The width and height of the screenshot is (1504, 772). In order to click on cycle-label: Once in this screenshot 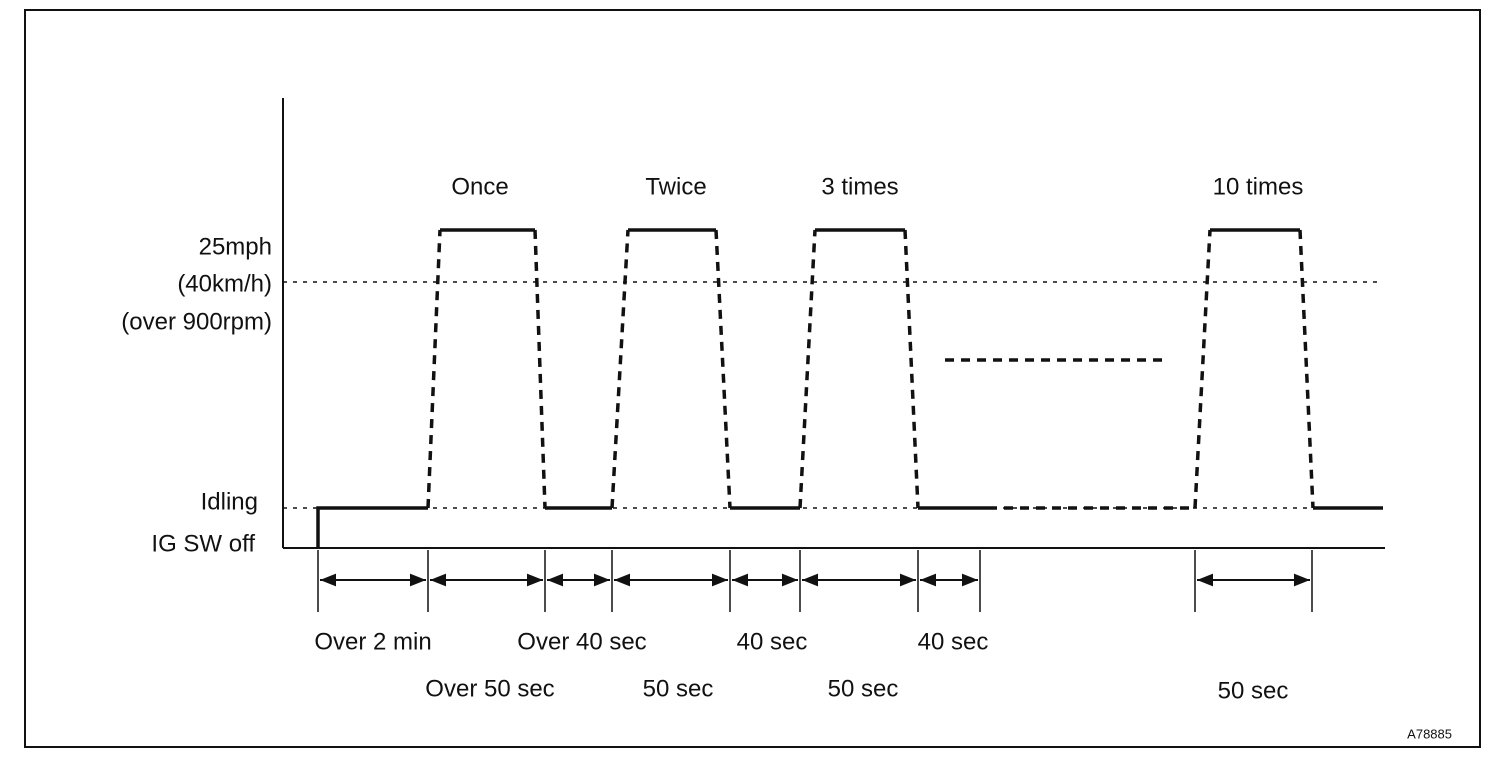, I will do `click(479, 186)`.